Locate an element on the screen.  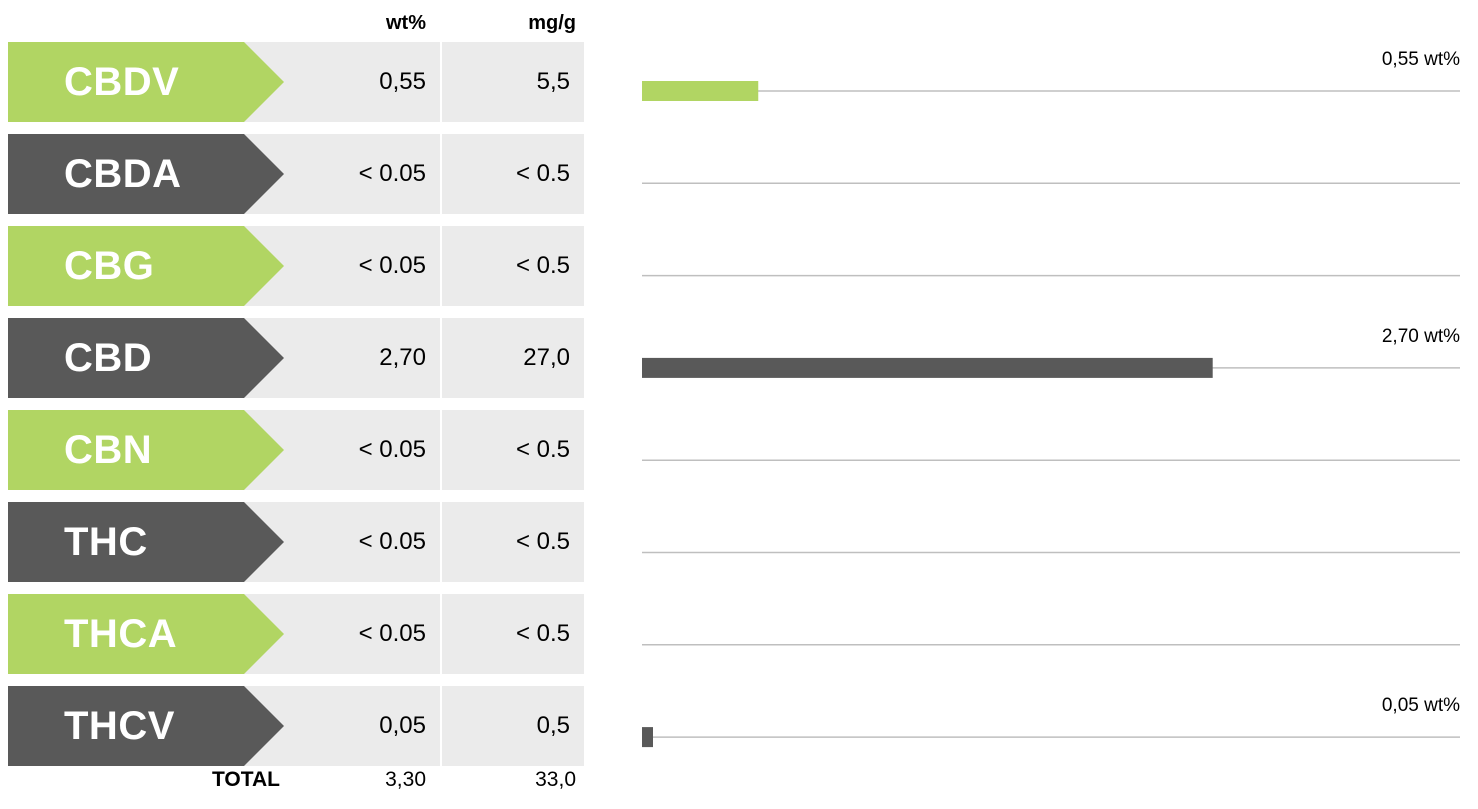
cannabinoid-name: THCV is located at coordinates (119, 726).